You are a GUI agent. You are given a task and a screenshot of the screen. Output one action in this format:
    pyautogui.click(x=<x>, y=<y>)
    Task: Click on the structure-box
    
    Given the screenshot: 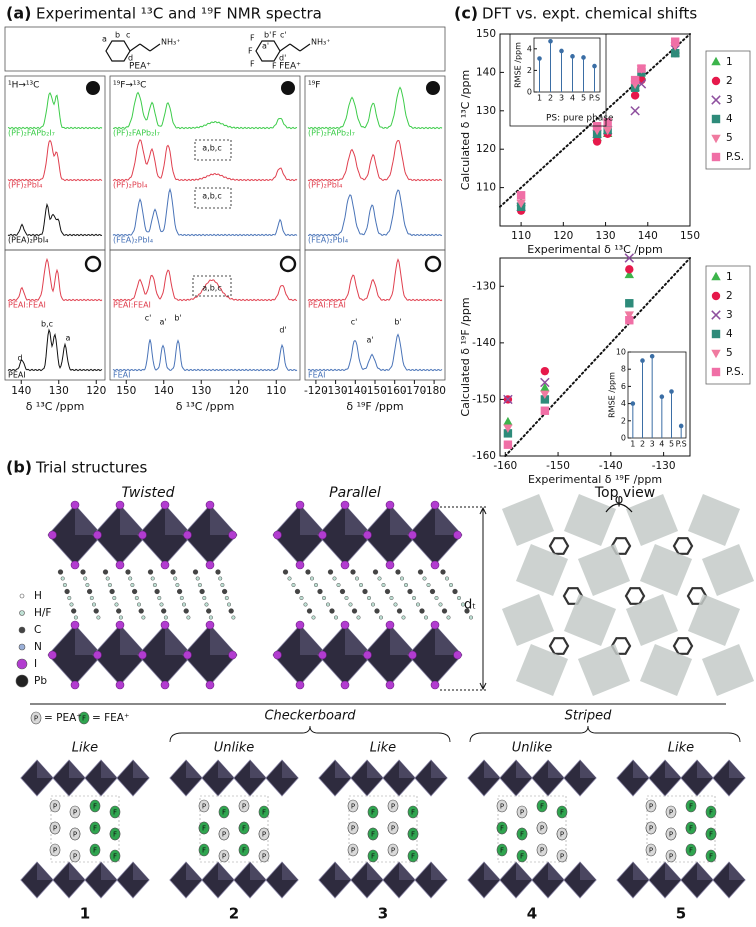 What is the action you would take?
    pyautogui.click(x=225, y=49)
    